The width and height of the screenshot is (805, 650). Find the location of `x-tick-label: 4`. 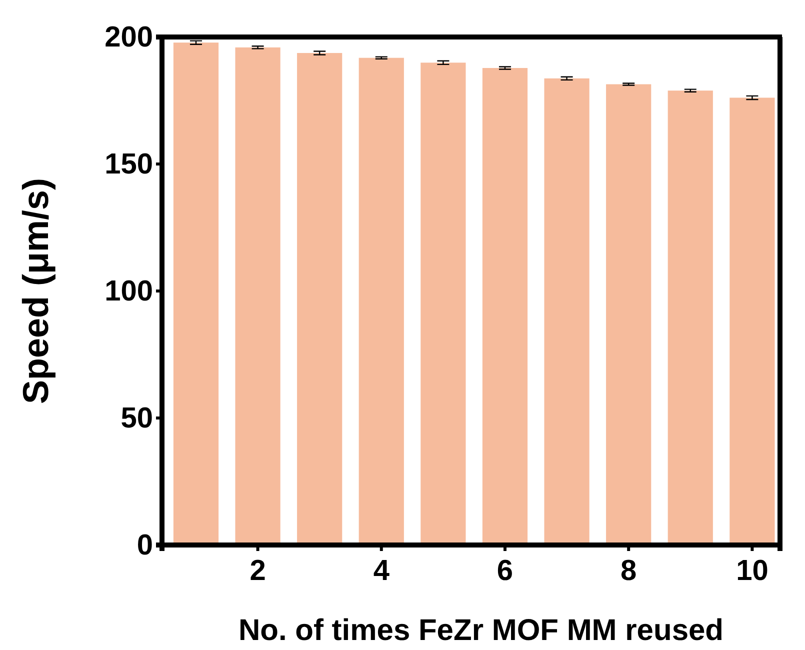

x-tick-label: 4 is located at coordinates (381, 571).